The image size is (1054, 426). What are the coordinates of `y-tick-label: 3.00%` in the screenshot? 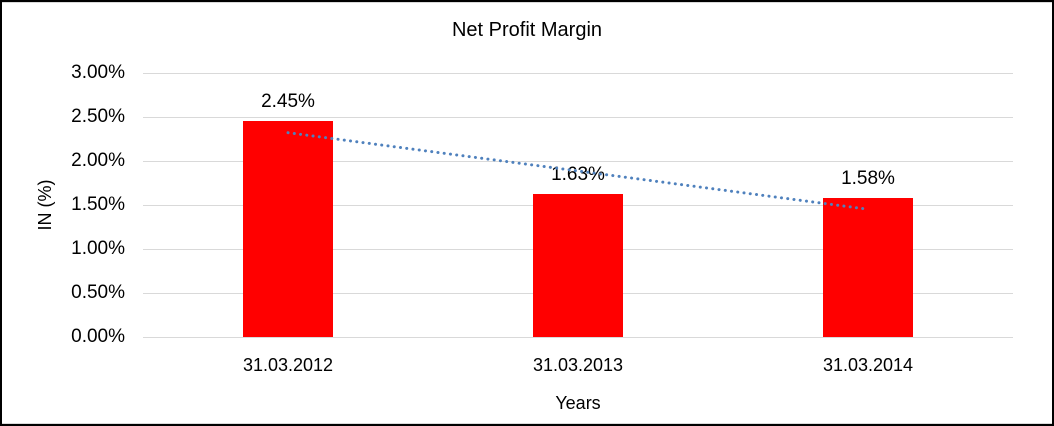 It's located at (98, 72).